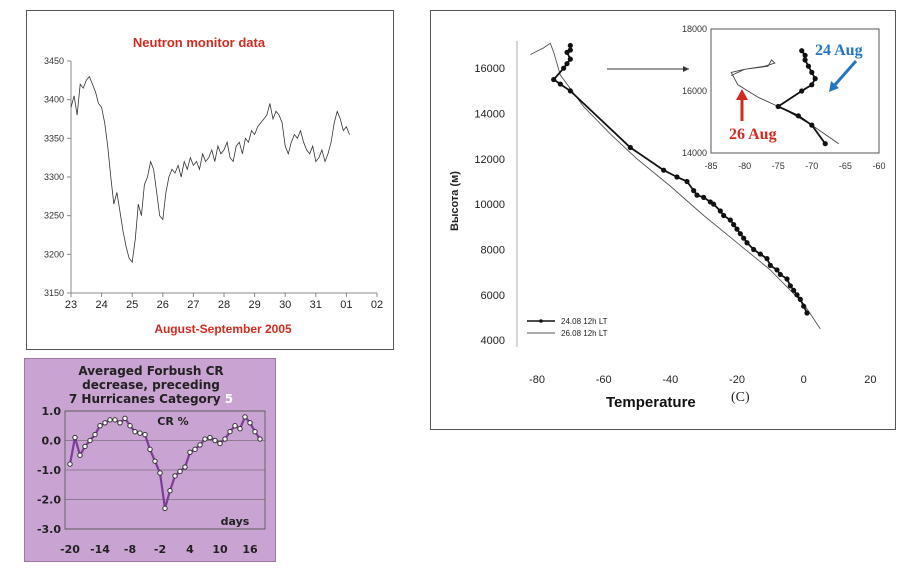 This screenshot has width=920, height=574. Describe the element at coordinates (811, 166) in the screenshot. I see `inset-x-tick-label: -70` at that location.